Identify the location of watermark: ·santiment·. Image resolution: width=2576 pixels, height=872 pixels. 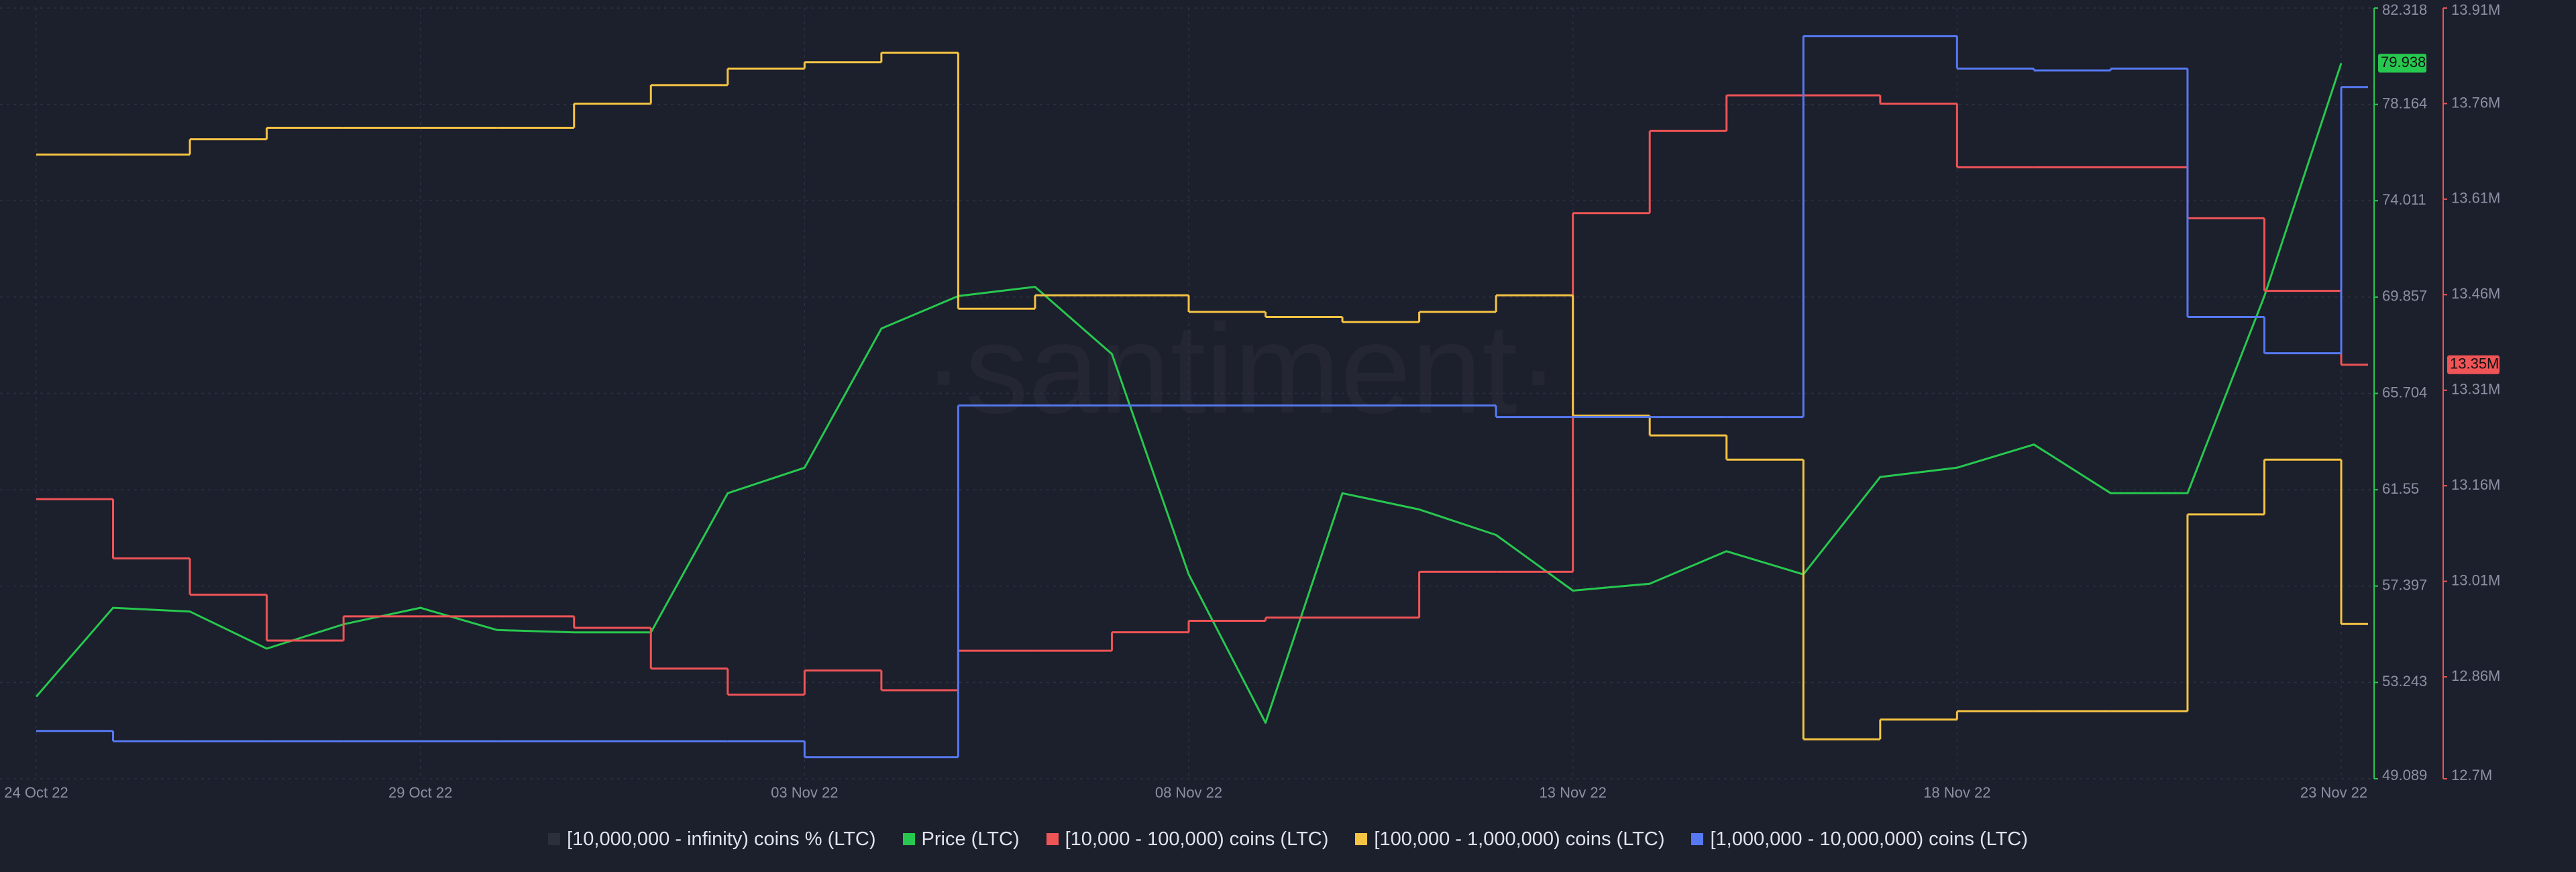
(1241, 369).